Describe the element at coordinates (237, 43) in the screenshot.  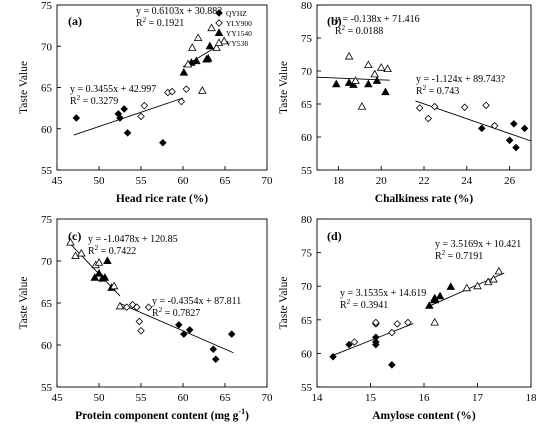
I see `legend-entry: YY538` at that location.